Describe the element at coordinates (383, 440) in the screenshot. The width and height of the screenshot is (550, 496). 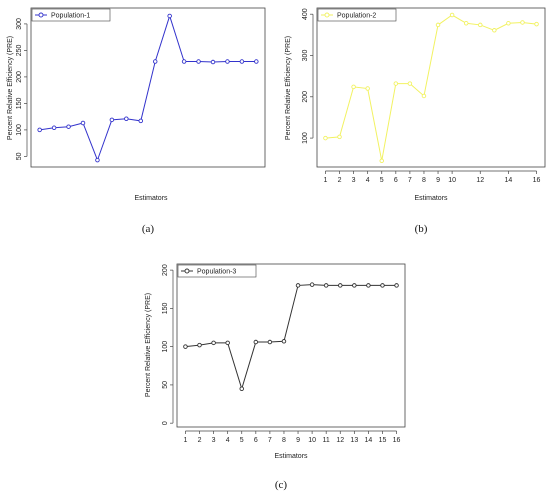
I see `x-tick-label: 15` at that location.